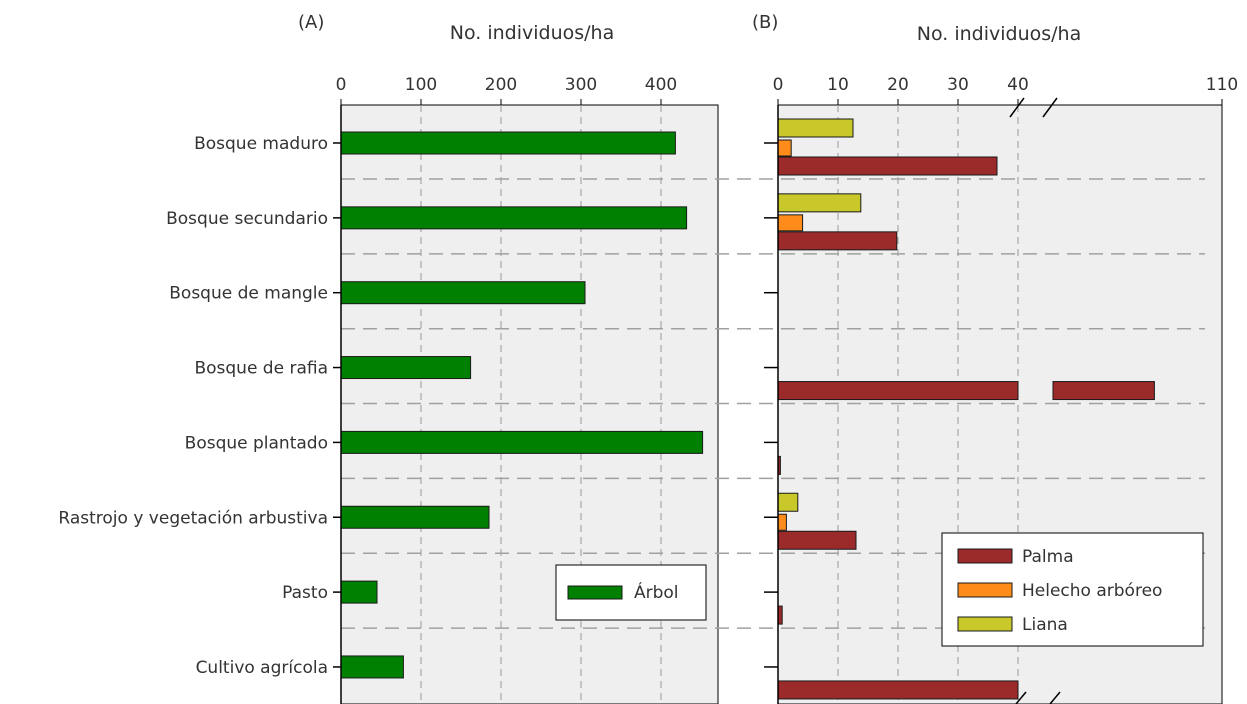 Image resolution: width=1247 pixels, height=704 pixels. What do you see at coordinates (782, 522) in the screenshot?
I see `bar-helecho-arboreo-rastrojo-y-vegetacion-arbustiva` at bounding box center [782, 522].